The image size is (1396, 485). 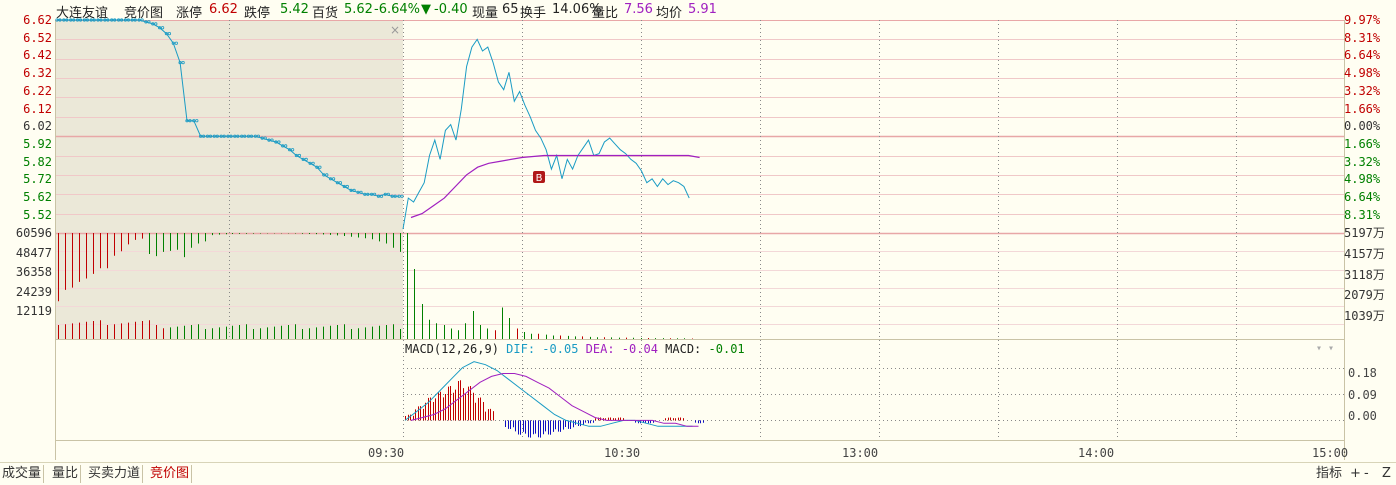 I want to click on price-axis-label: 6.32, so click(x=37, y=73).